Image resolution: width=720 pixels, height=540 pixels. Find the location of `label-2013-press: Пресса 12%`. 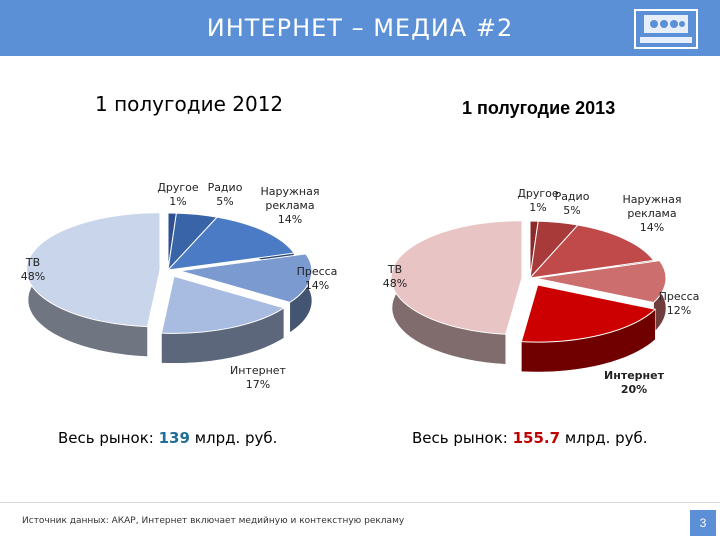

label-2013-press: Пресса 12% is located at coordinates (679, 303).